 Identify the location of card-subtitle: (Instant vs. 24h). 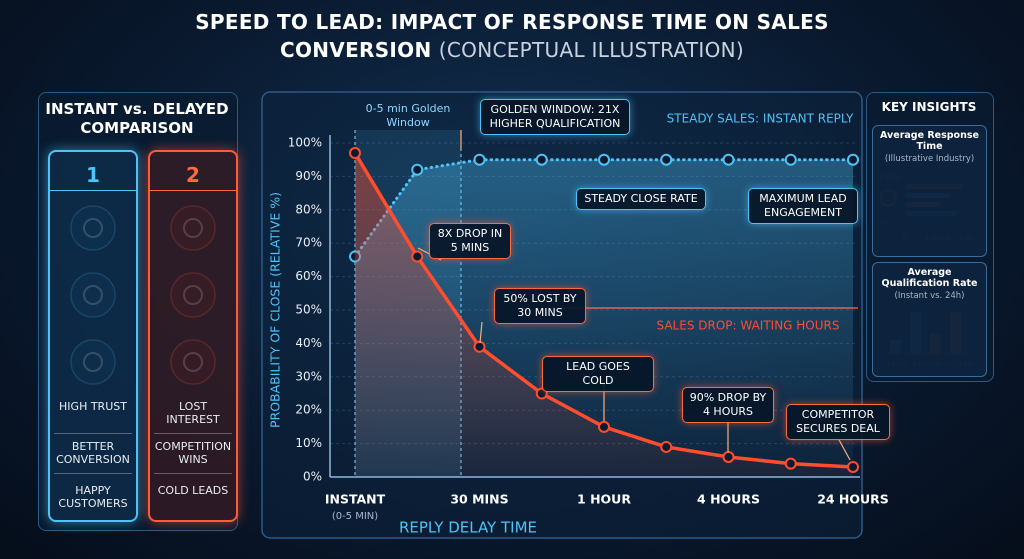
(929, 296).